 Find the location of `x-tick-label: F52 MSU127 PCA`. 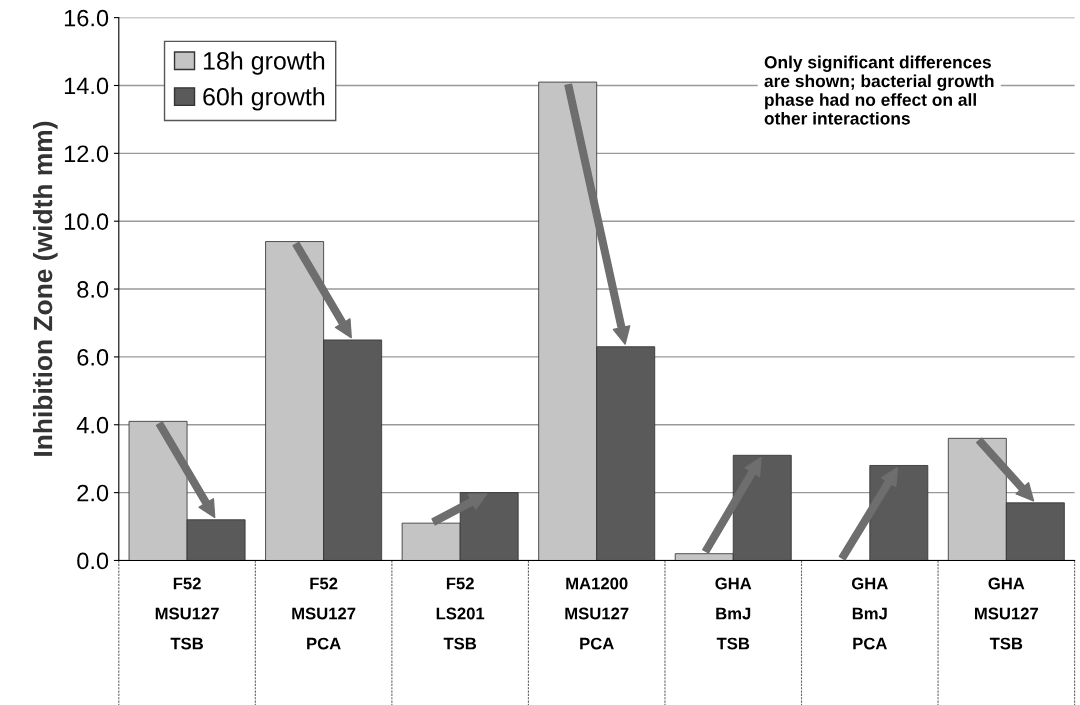

x-tick-label: F52 MSU127 PCA is located at coordinates (324, 613).